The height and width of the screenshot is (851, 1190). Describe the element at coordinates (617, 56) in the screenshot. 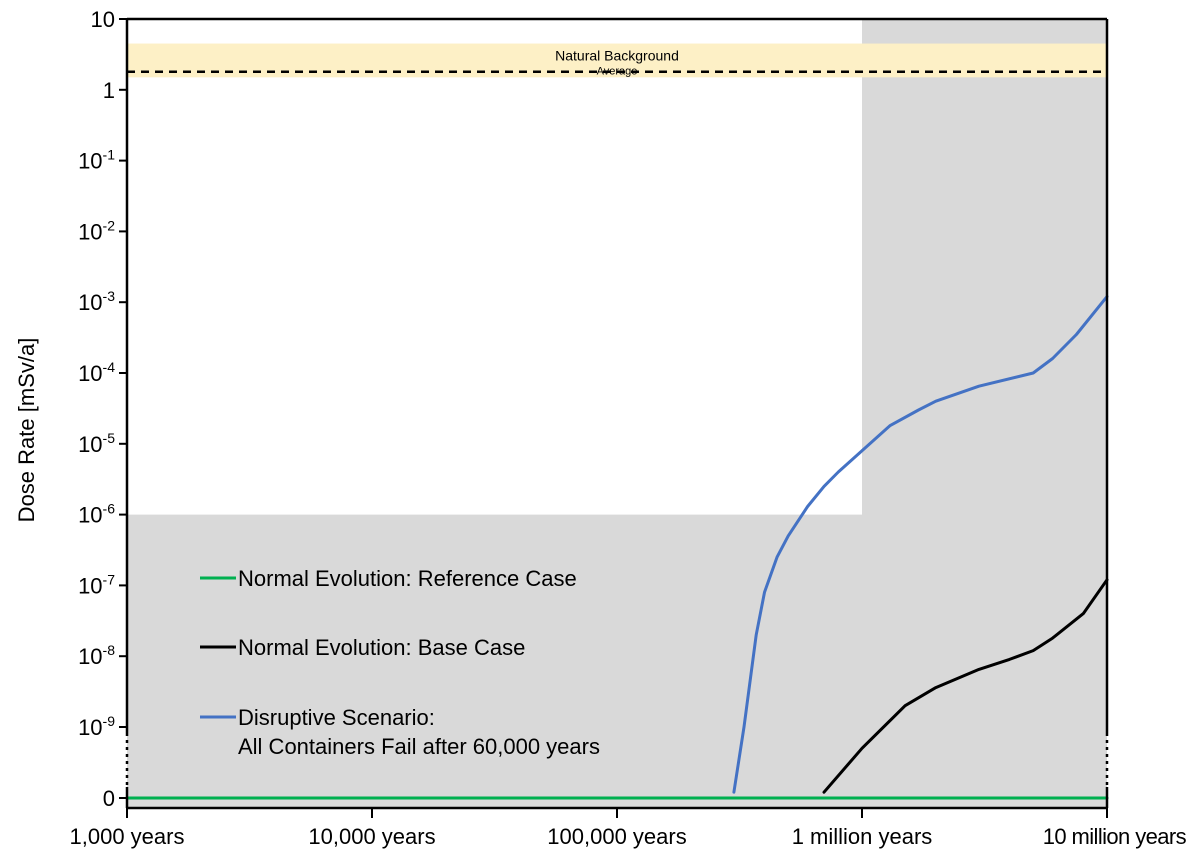

I see `natural-background-label: Natural Background` at that location.